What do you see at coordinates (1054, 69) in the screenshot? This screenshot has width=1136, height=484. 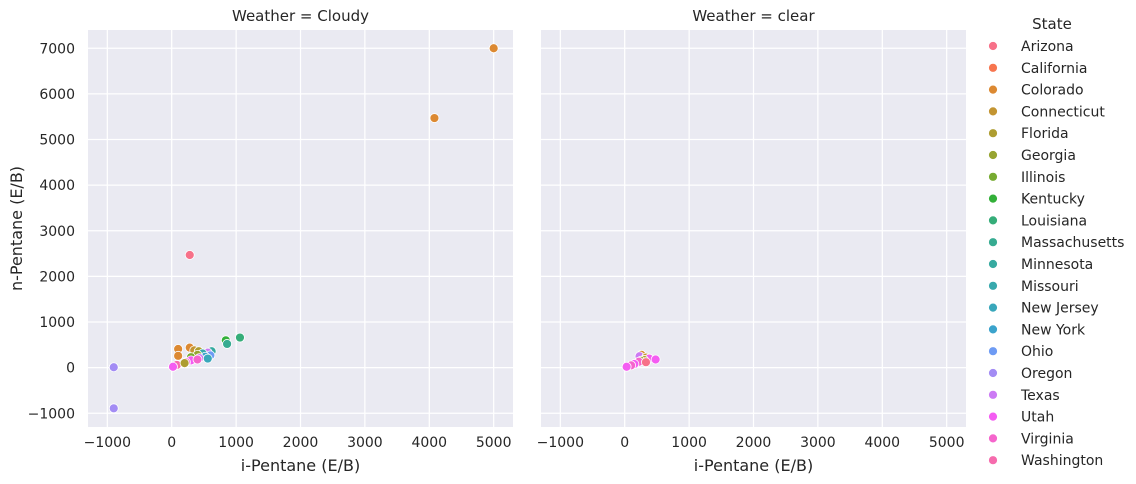 I see `legend-label: California` at bounding box center [1054, 69].